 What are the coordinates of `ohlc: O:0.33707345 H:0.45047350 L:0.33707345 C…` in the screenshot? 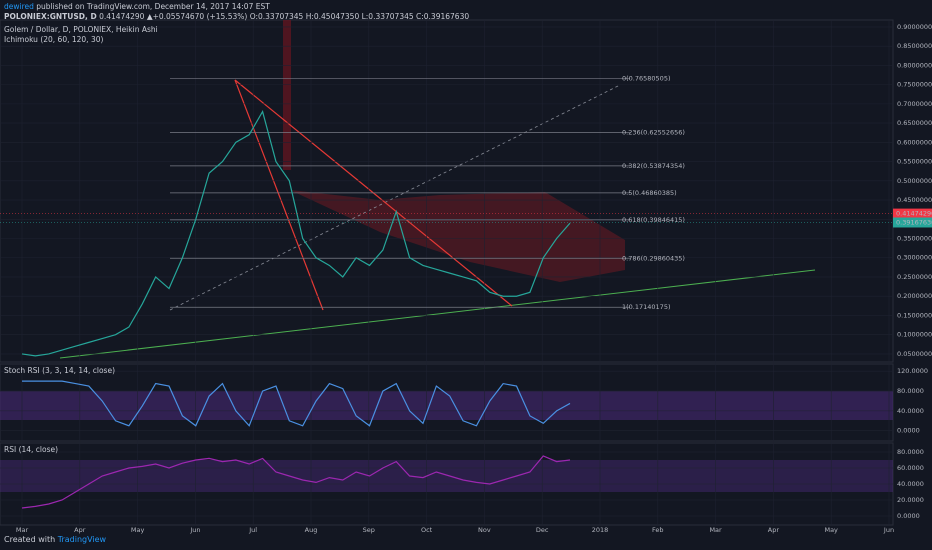 It's located at (359, 16).